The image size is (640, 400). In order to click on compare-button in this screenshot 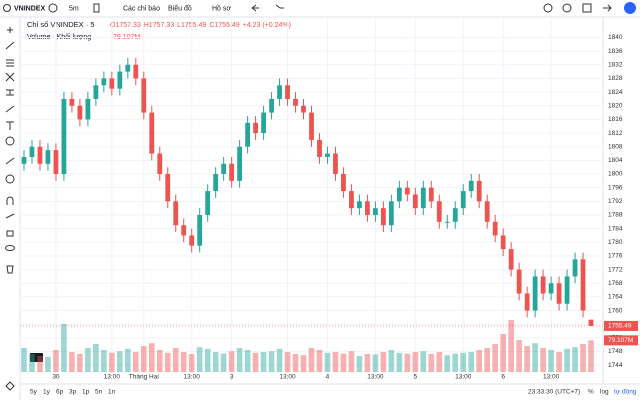, I will do `click(53, 8)`.